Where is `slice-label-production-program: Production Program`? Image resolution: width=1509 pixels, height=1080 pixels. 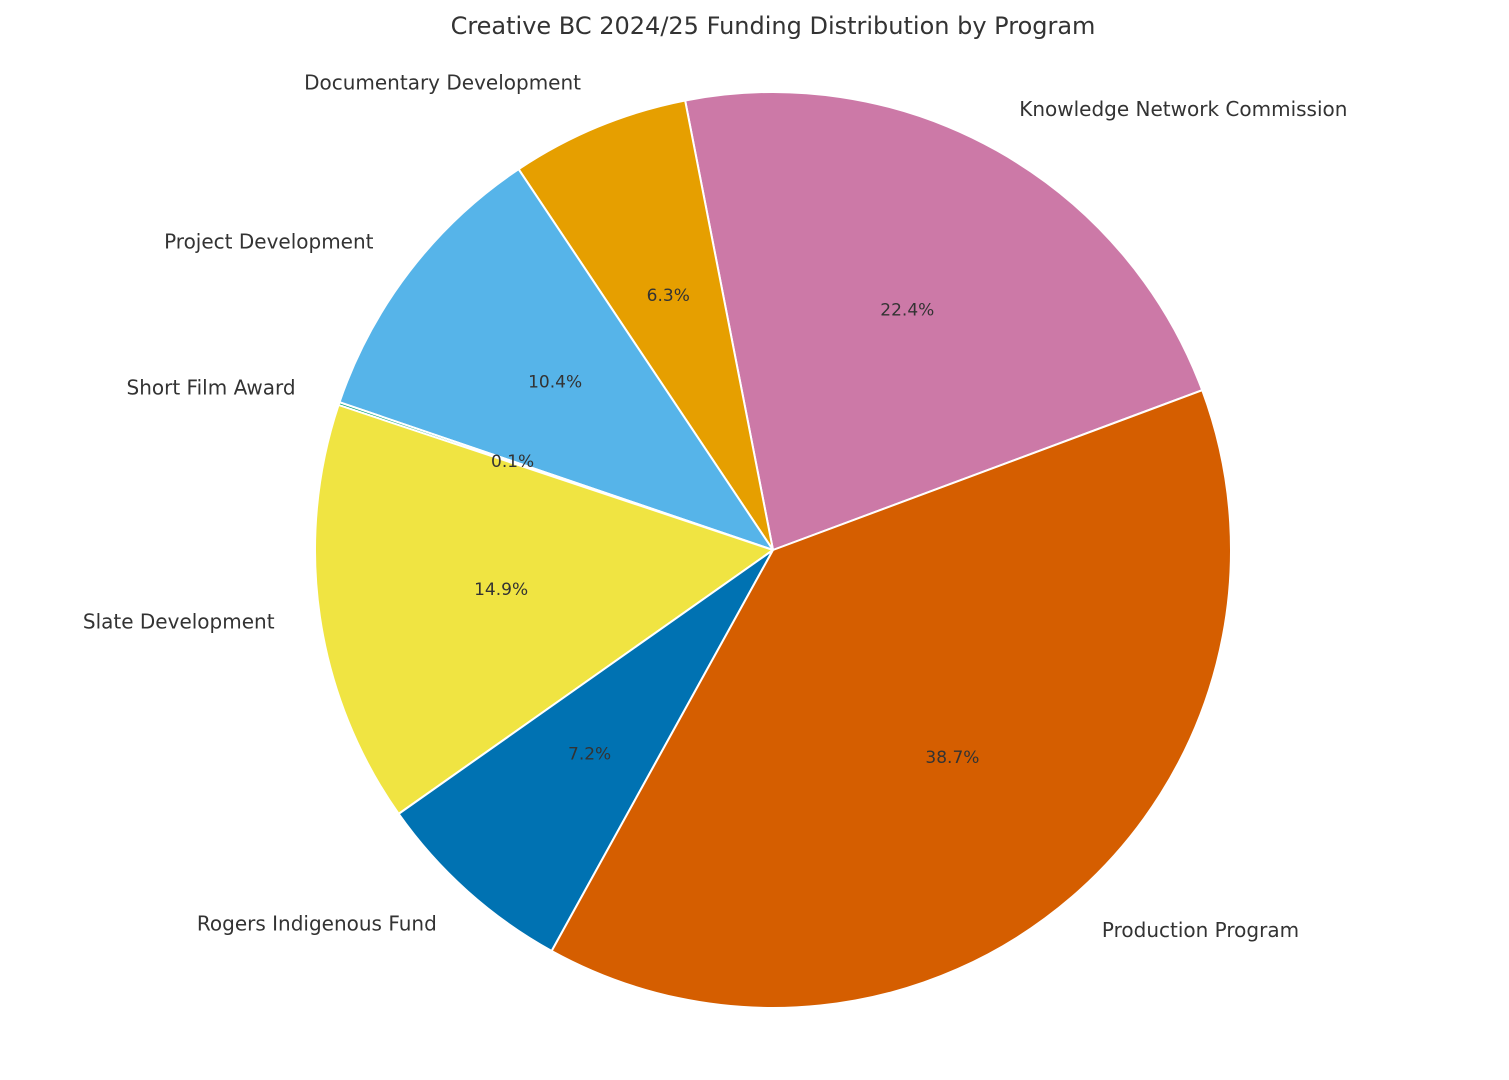
slice-label-production-program: Production Program is located at coordinates (1200, 930).